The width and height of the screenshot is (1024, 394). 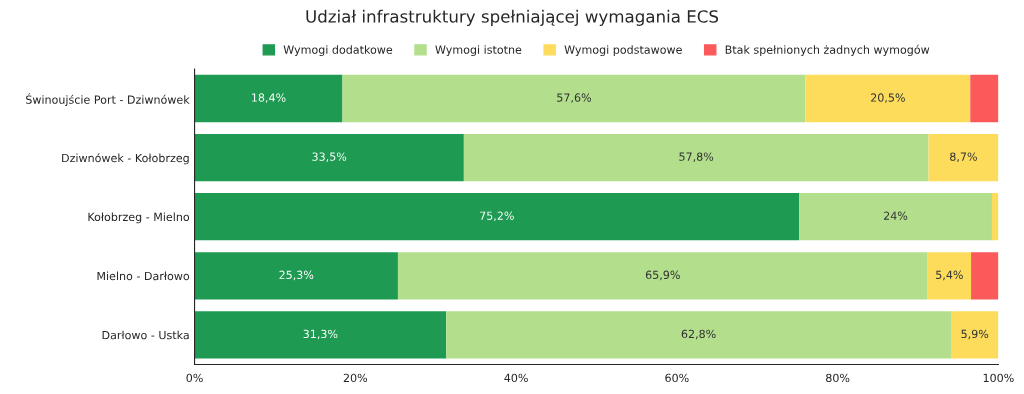 What do you see at coordinates (838, 378) in the screenshot?
I see `x-tick-label: 80%` at bounding box center [838, 378].